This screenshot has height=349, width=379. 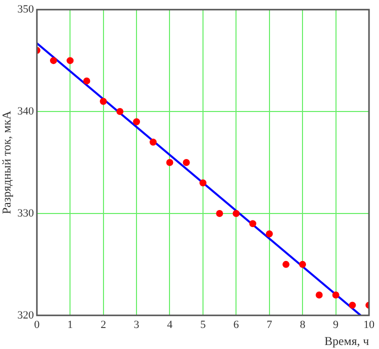 I want to click on y-tick-label: 320, so click(x=25, y=315).